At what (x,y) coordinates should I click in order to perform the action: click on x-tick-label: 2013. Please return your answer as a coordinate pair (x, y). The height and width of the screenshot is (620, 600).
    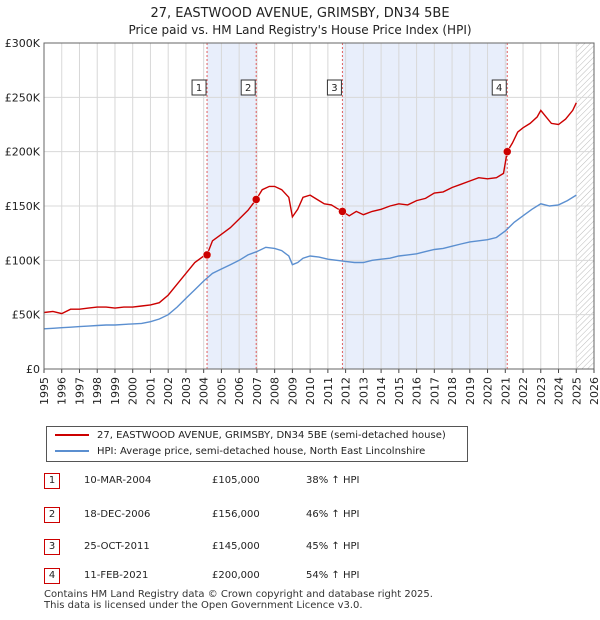
    Looking at the image, I should click on (363, 391).